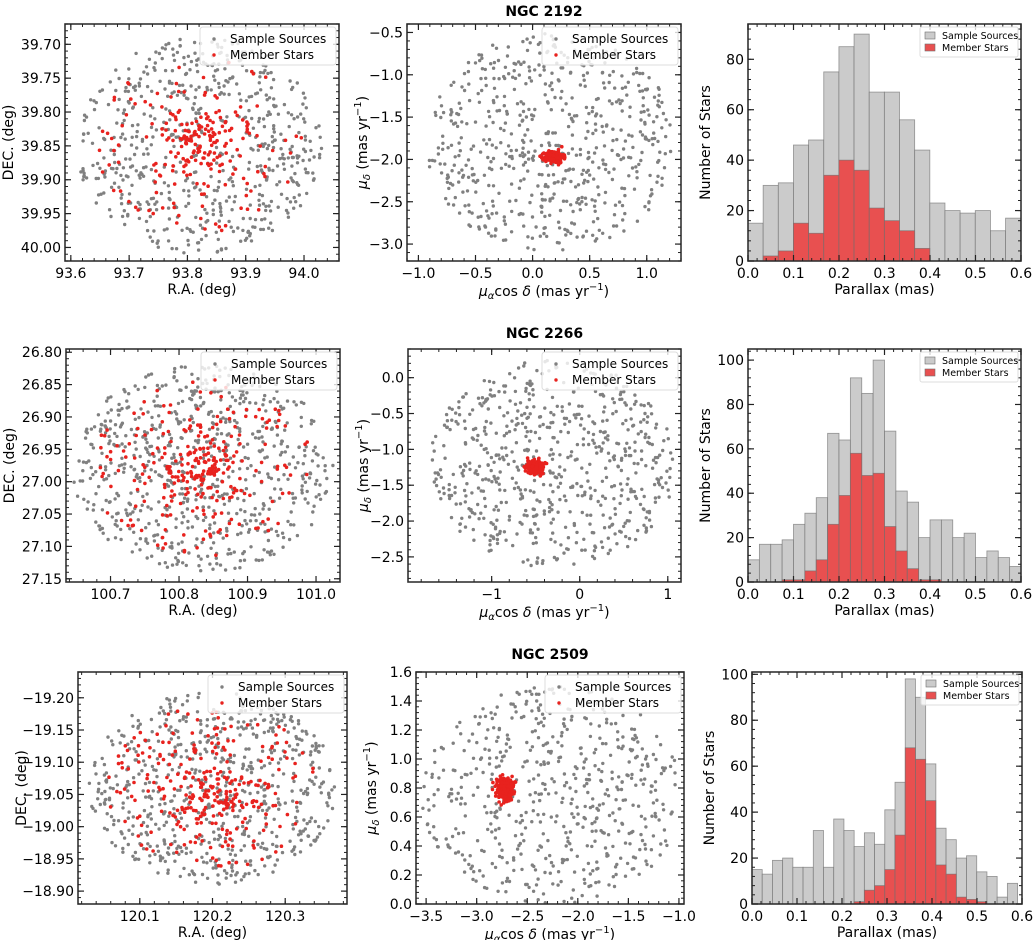  Describe the element at coordinates (129, 274) in the screenshot. I see `x-tick-label: 93.7` at that location.